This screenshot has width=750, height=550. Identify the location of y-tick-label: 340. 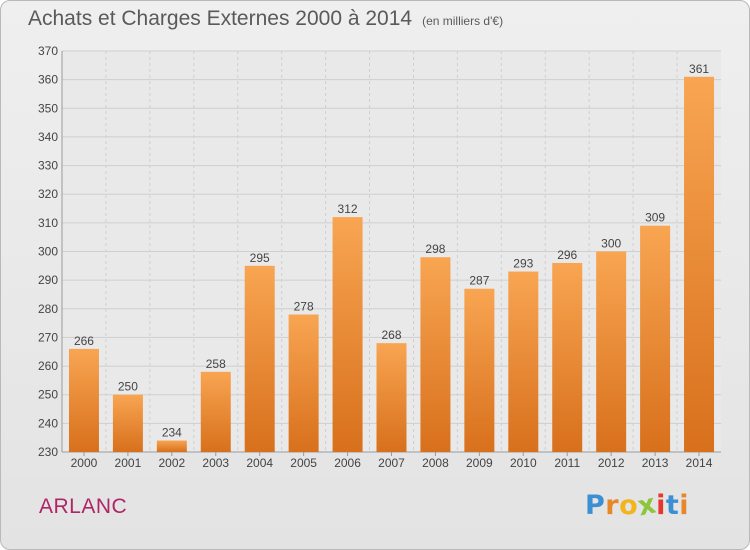
(48, 137).